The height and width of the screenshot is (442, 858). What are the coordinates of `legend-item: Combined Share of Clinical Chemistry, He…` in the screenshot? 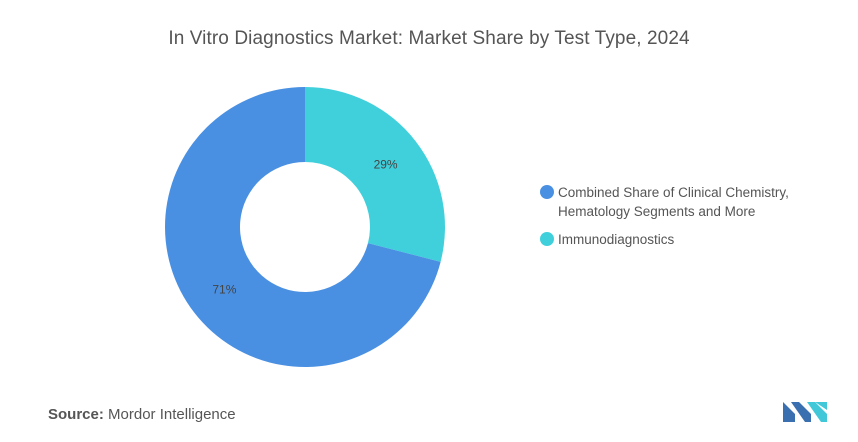 It's located at (690, 202).